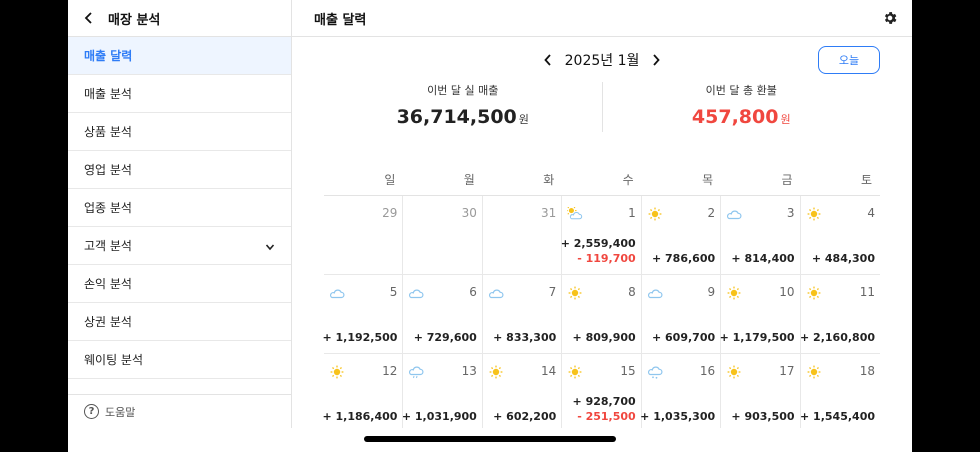 The width and height of the screenshot is (980, 452). Describe the element at coordinates (179, 360) in the screenshot. I see `sidebar-item-9: 웨이팅 분석` at that location.